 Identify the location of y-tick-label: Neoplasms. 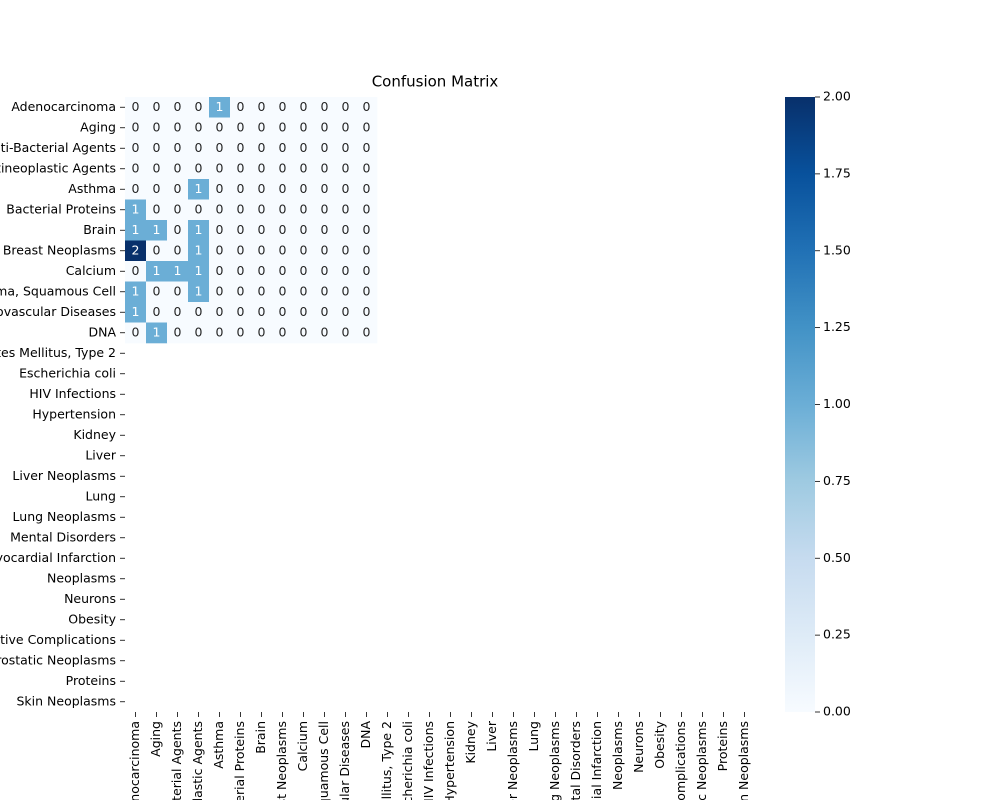
(81, 577).